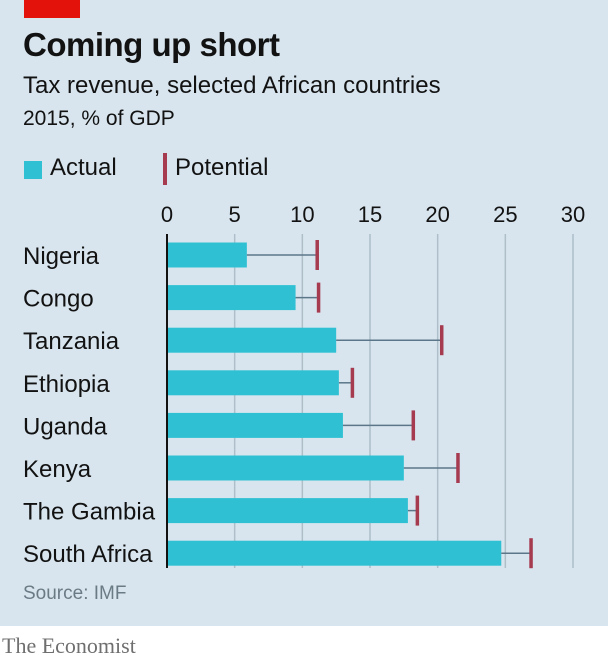 Image resolution: width=608 pixels, height=662 pixels. Describe the element at coordinates (61, 256) in the screenshot. I see `category-label: Nigeria` at that location.